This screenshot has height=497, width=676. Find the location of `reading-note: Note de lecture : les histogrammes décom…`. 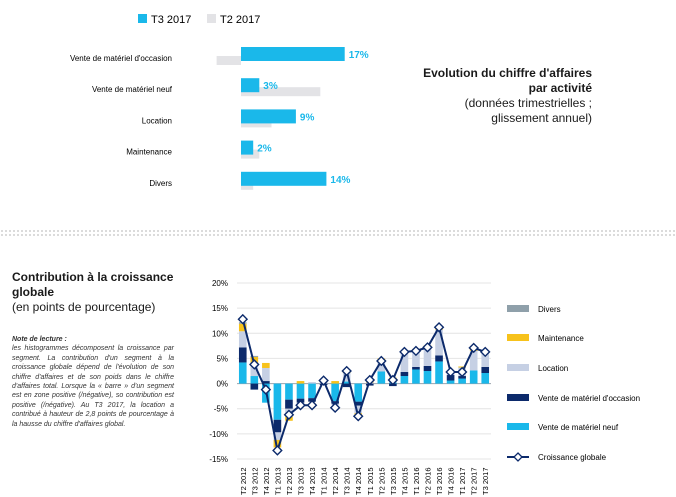

reading-note: Note de lecture : les histogrammes décom… is located at coordinates (93, 382).